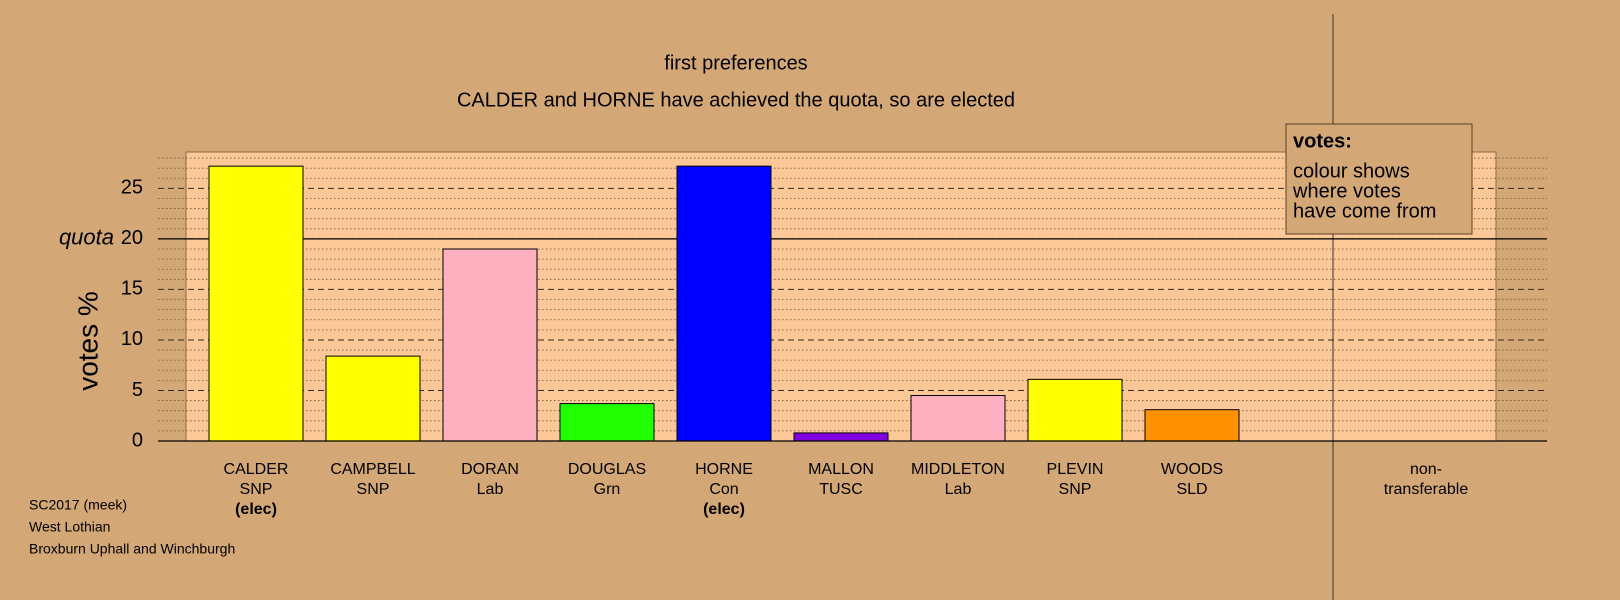 This screenshot has height=600, width=1620. Describe the element at coordinates (841, 469) in the screenshot. I see `category-label: MALLON` at that location.